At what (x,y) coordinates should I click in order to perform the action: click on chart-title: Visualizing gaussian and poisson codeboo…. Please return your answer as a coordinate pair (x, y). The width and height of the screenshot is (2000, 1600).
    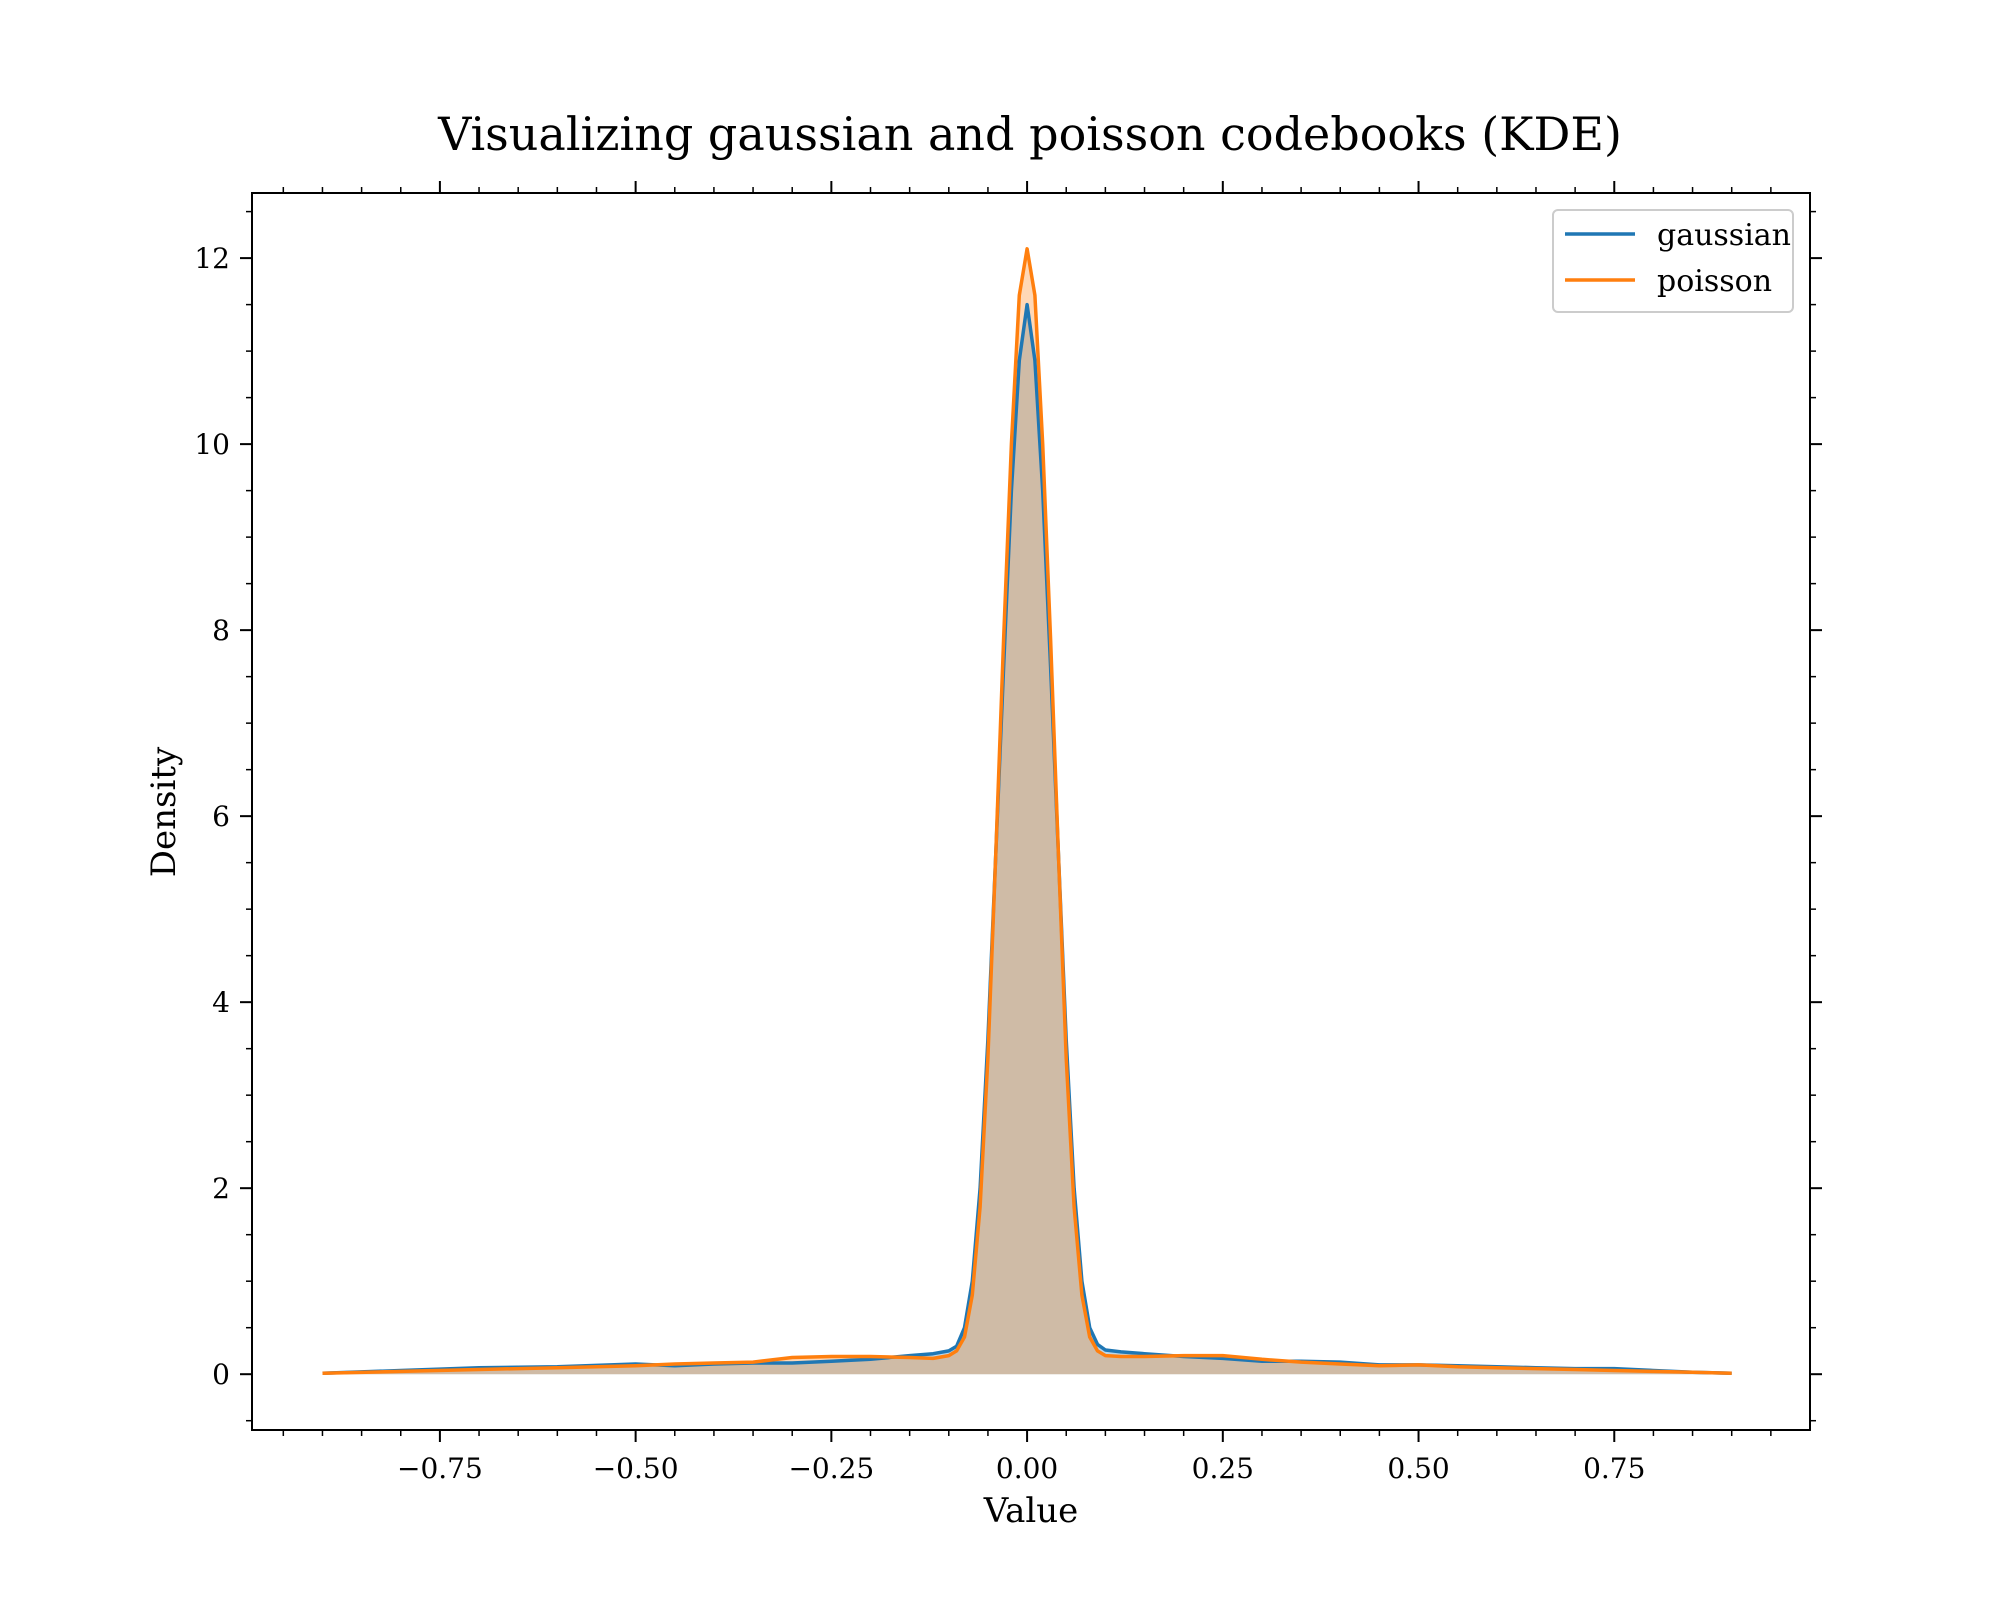
    Looking at the image, I should click on (1029, 134).